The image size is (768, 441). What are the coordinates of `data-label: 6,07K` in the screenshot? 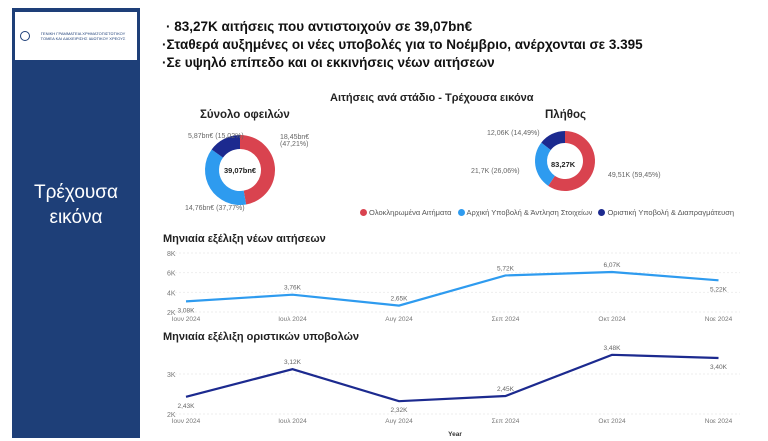 It's located at (613, 265).